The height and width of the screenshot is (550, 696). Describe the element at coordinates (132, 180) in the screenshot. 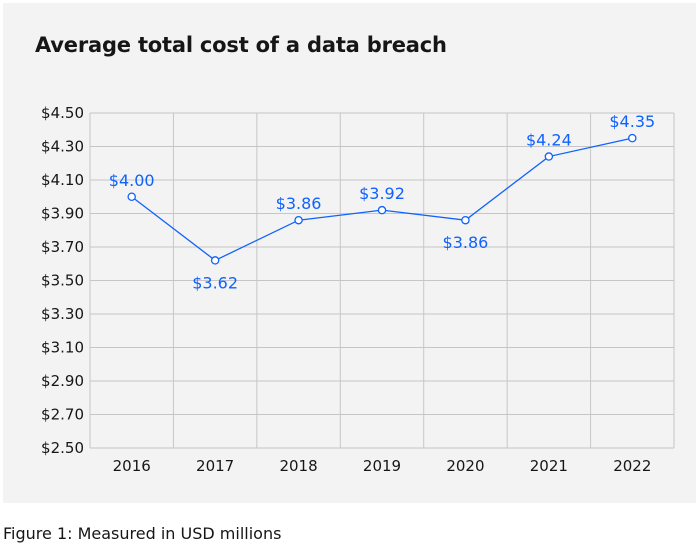

I see `data-label: $4.00` at that location.